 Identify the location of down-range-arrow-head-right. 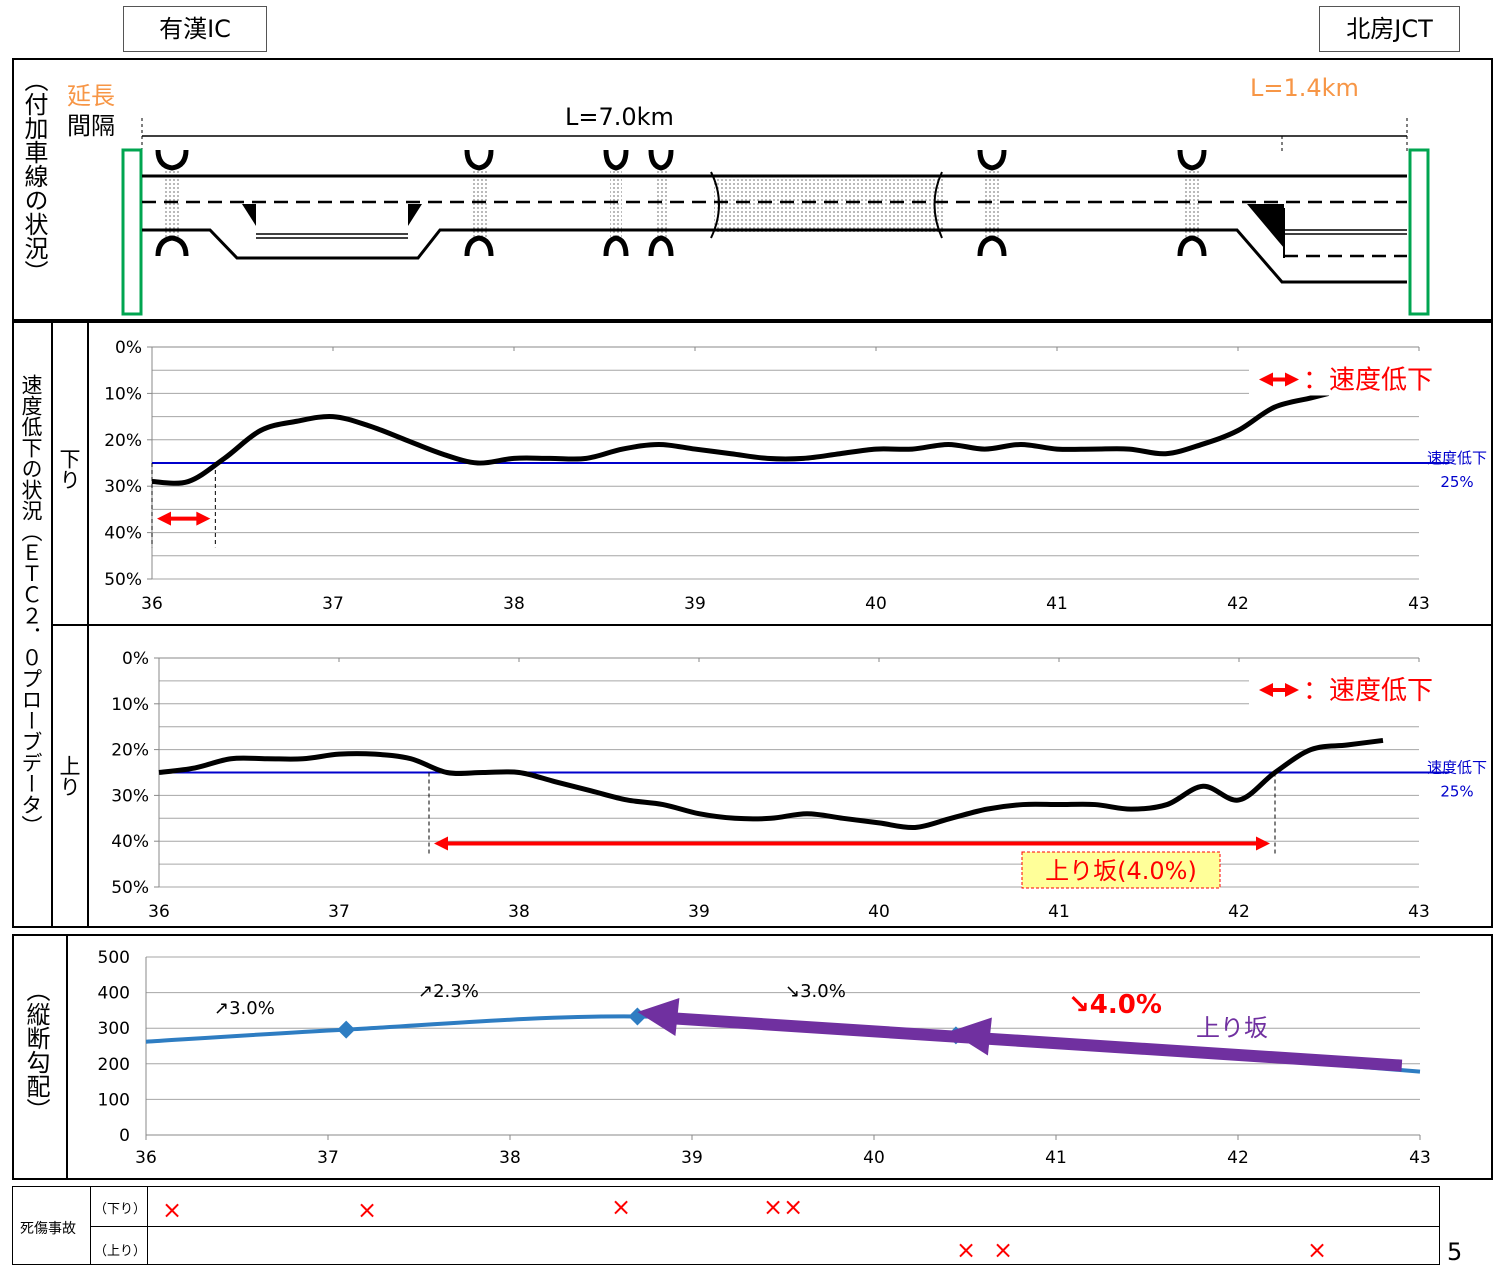
(203, 518).